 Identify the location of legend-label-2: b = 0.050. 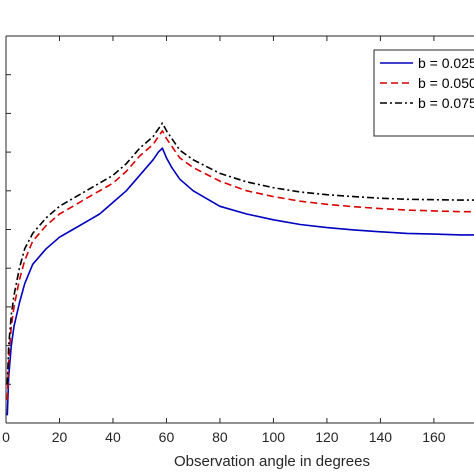
(446, 83).